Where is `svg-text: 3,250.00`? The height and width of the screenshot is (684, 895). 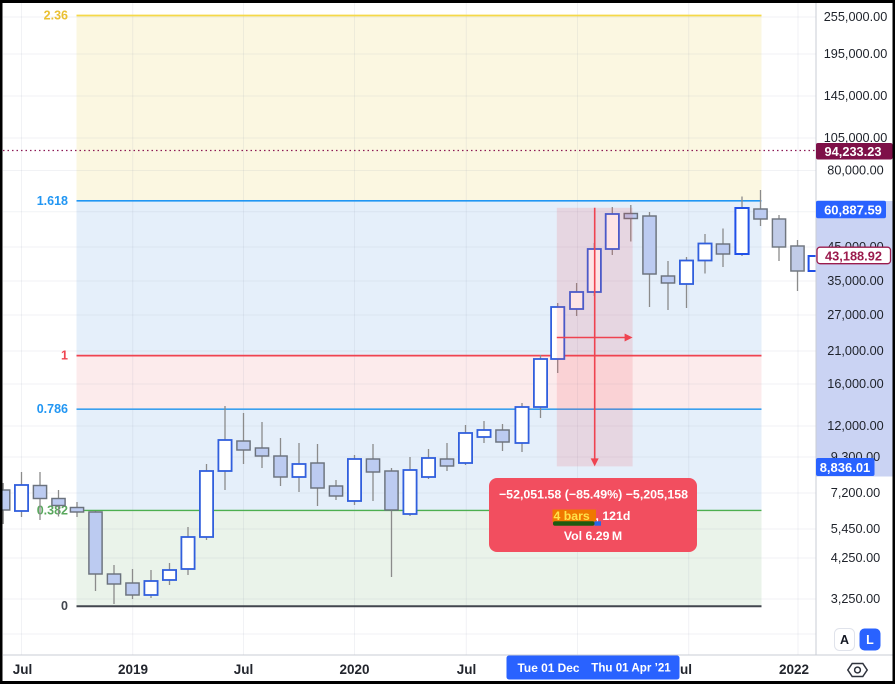 svg-text: 3,250.00 is located at coordinates (855, 599).